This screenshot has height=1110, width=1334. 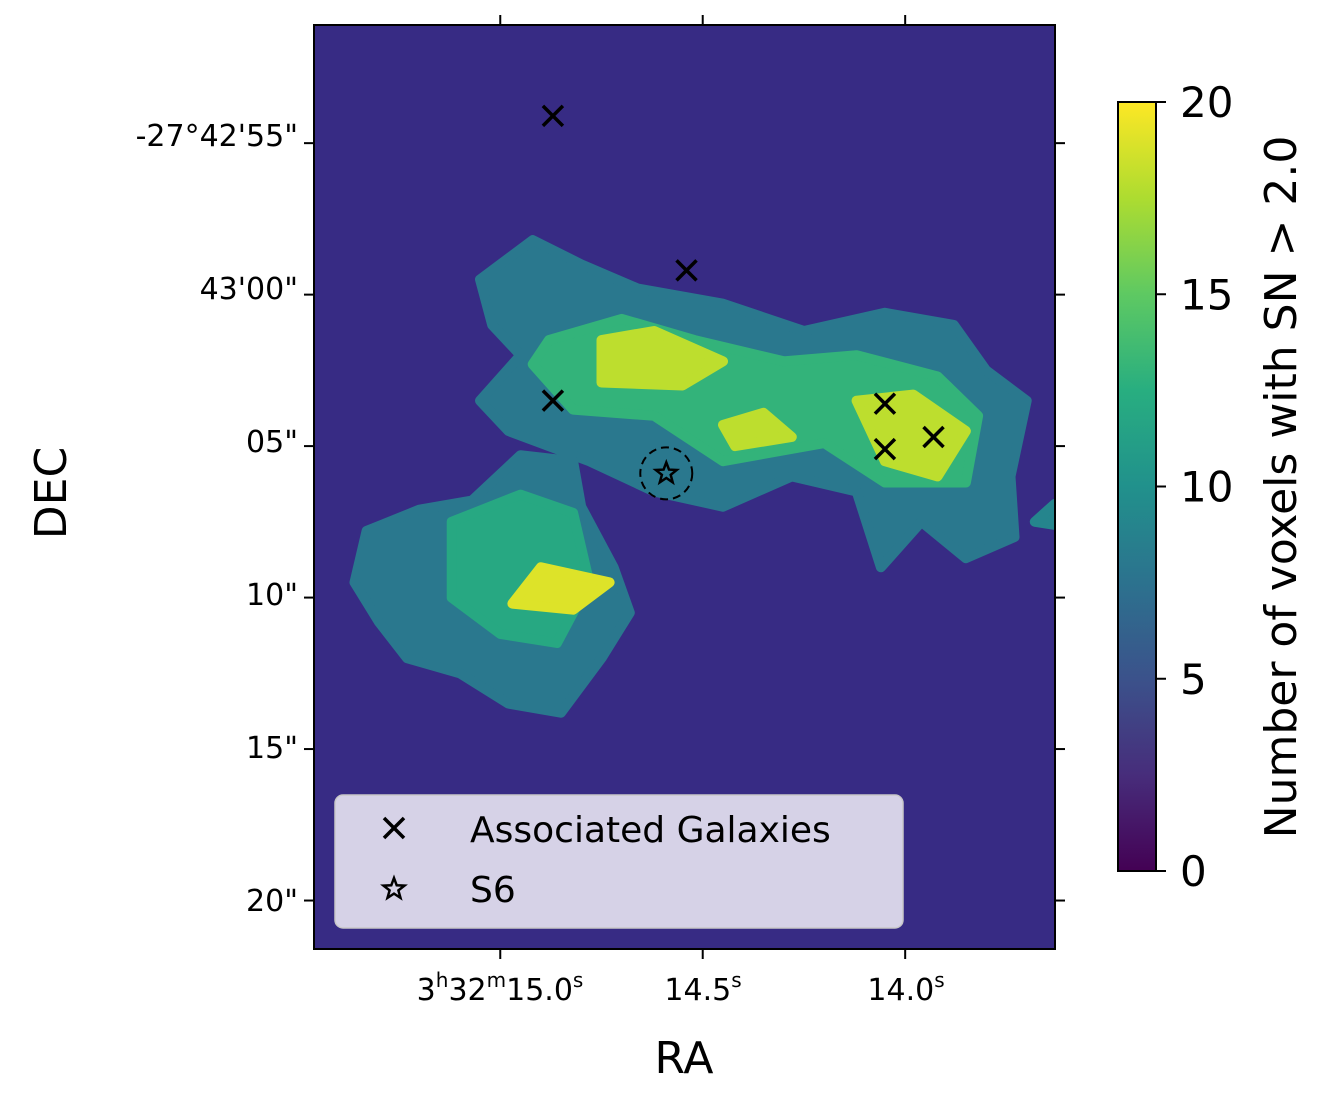 I want to click on y-tick-label: 43'00", so click(x=249, y=289).